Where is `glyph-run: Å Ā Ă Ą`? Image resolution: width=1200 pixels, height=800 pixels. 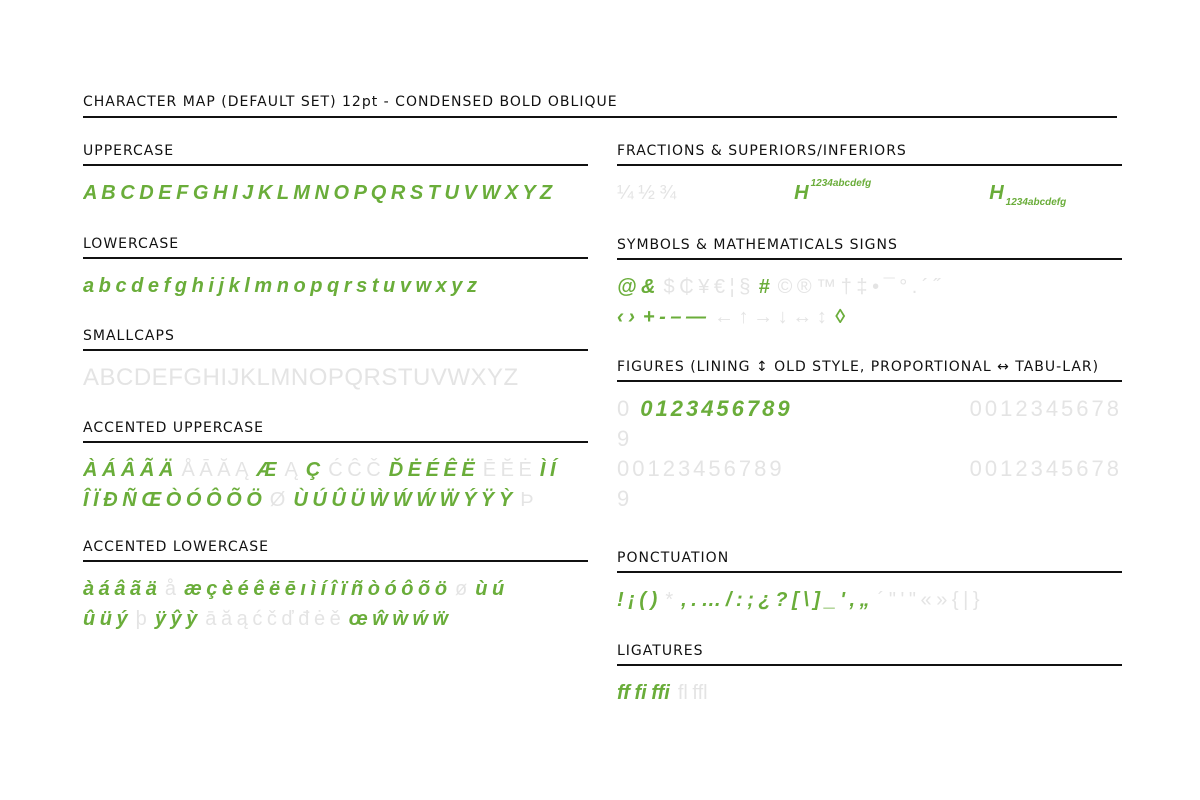
glyph-run: Å Ā Ă Ą is located at coordinates (215, 469).